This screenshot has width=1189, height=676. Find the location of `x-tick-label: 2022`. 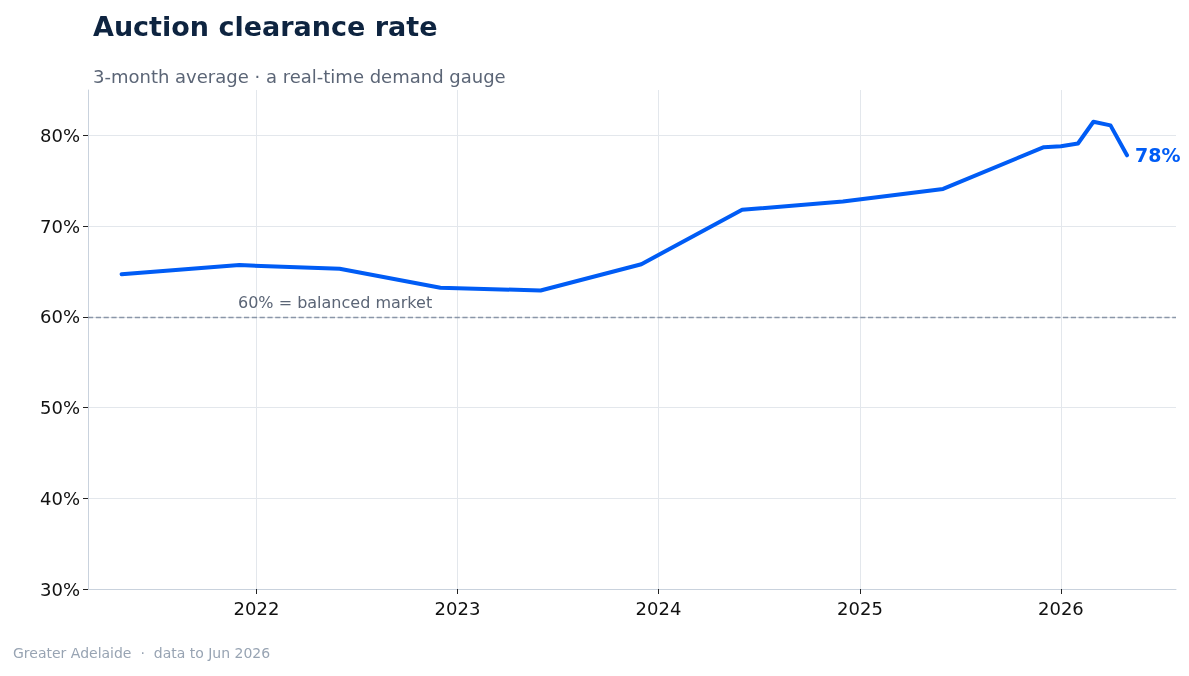

x-tick-label: 2022 is located at coordinates (256, 608).